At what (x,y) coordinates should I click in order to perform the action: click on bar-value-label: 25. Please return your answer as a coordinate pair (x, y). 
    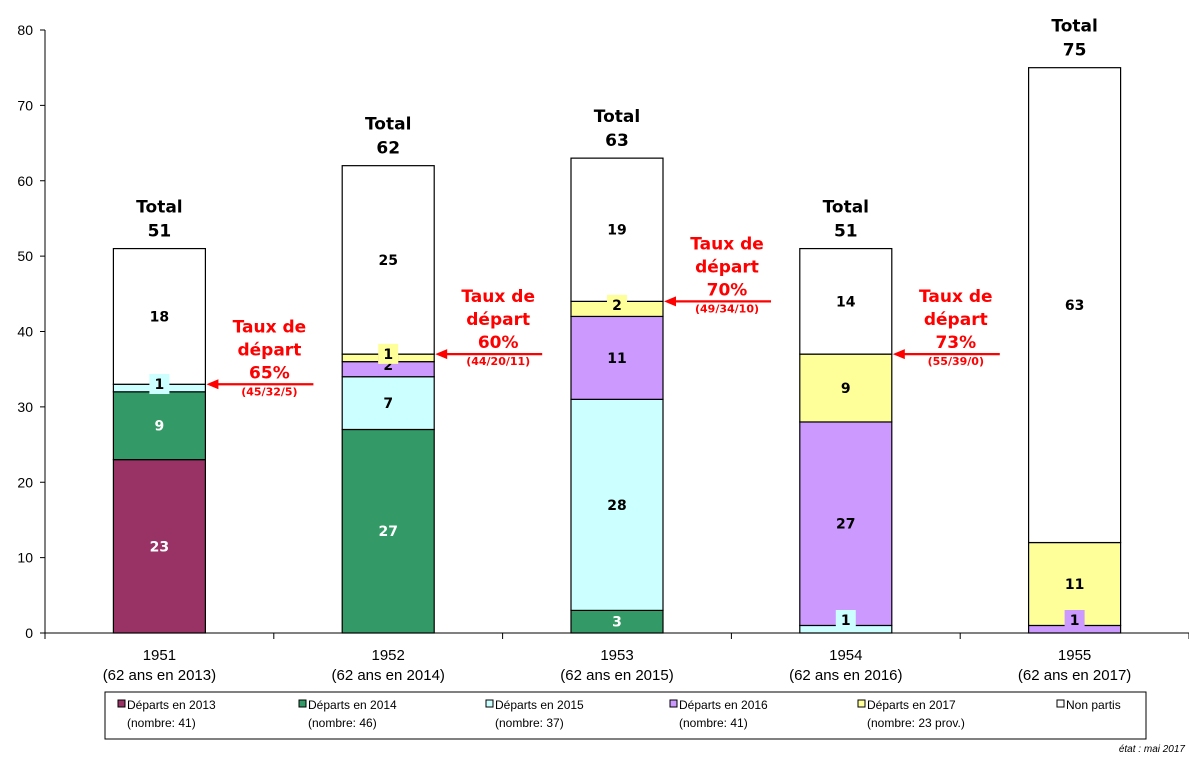
    Looking at the image, I should click on (387, 261).